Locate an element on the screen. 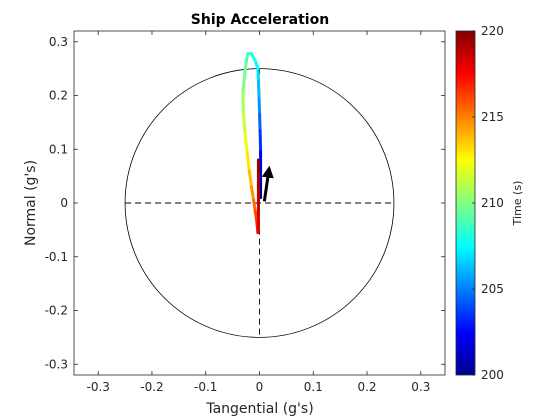 The image size is (560, 420). x-tick-label: 0.1 is located at coordinates (313, 387).